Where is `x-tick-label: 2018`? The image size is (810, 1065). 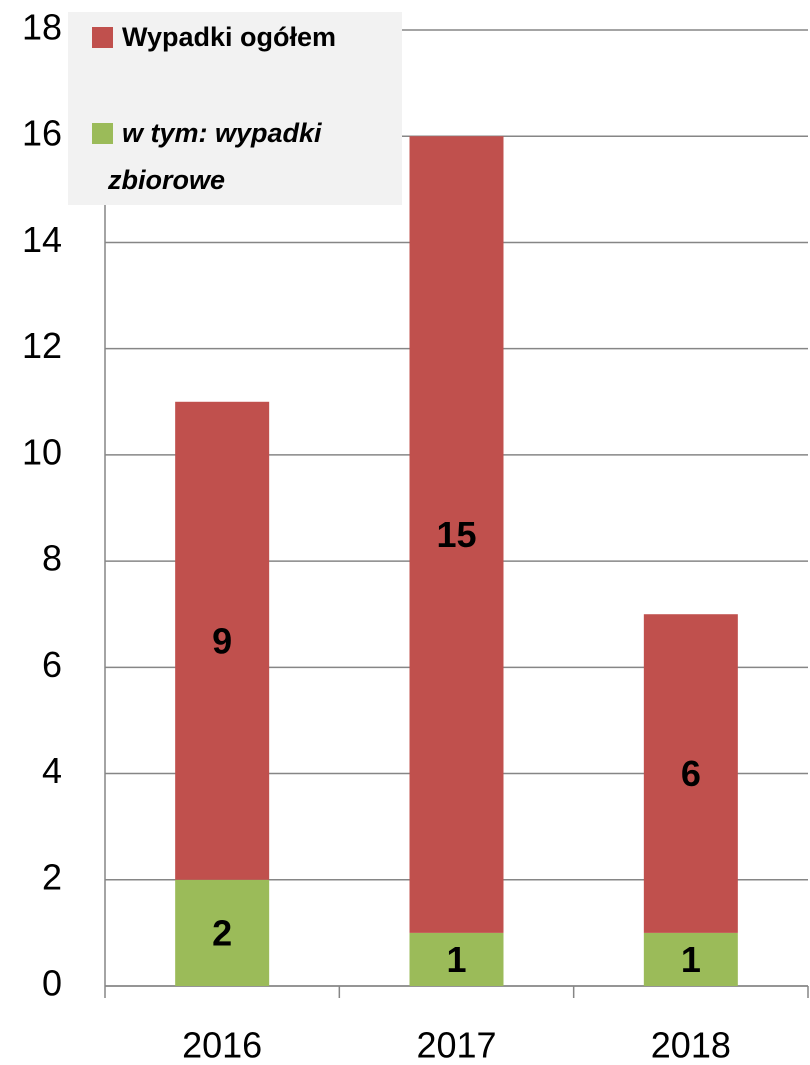 x-tick-label: 2018 is located at coordinates (691, 1045).